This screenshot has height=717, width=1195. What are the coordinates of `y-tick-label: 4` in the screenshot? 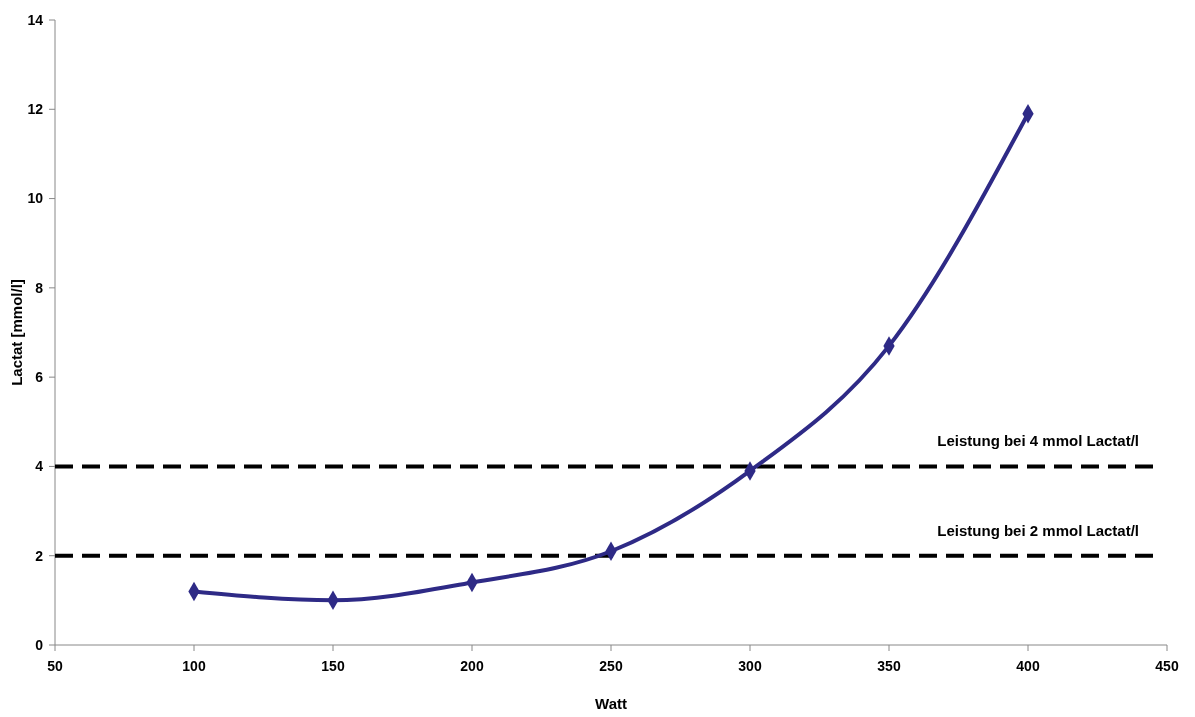 It's located at (39, 466).